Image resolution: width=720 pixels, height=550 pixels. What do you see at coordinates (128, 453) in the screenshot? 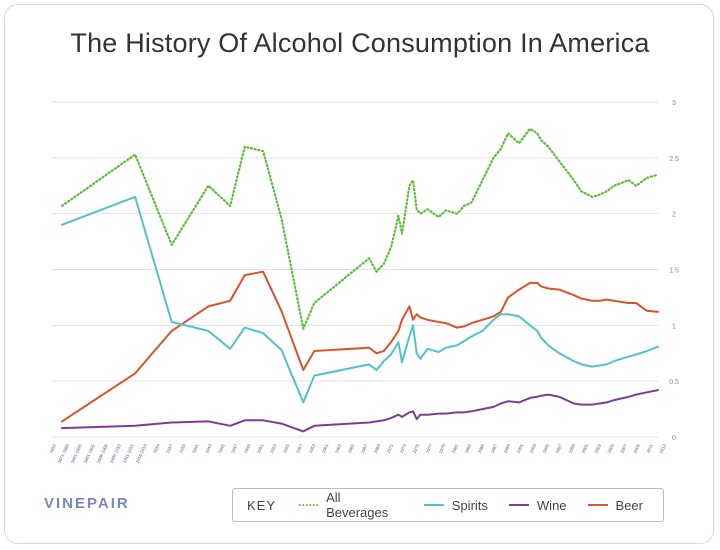
I see `x-tick-label: 1911-1915` at bounding box center [128, 453].